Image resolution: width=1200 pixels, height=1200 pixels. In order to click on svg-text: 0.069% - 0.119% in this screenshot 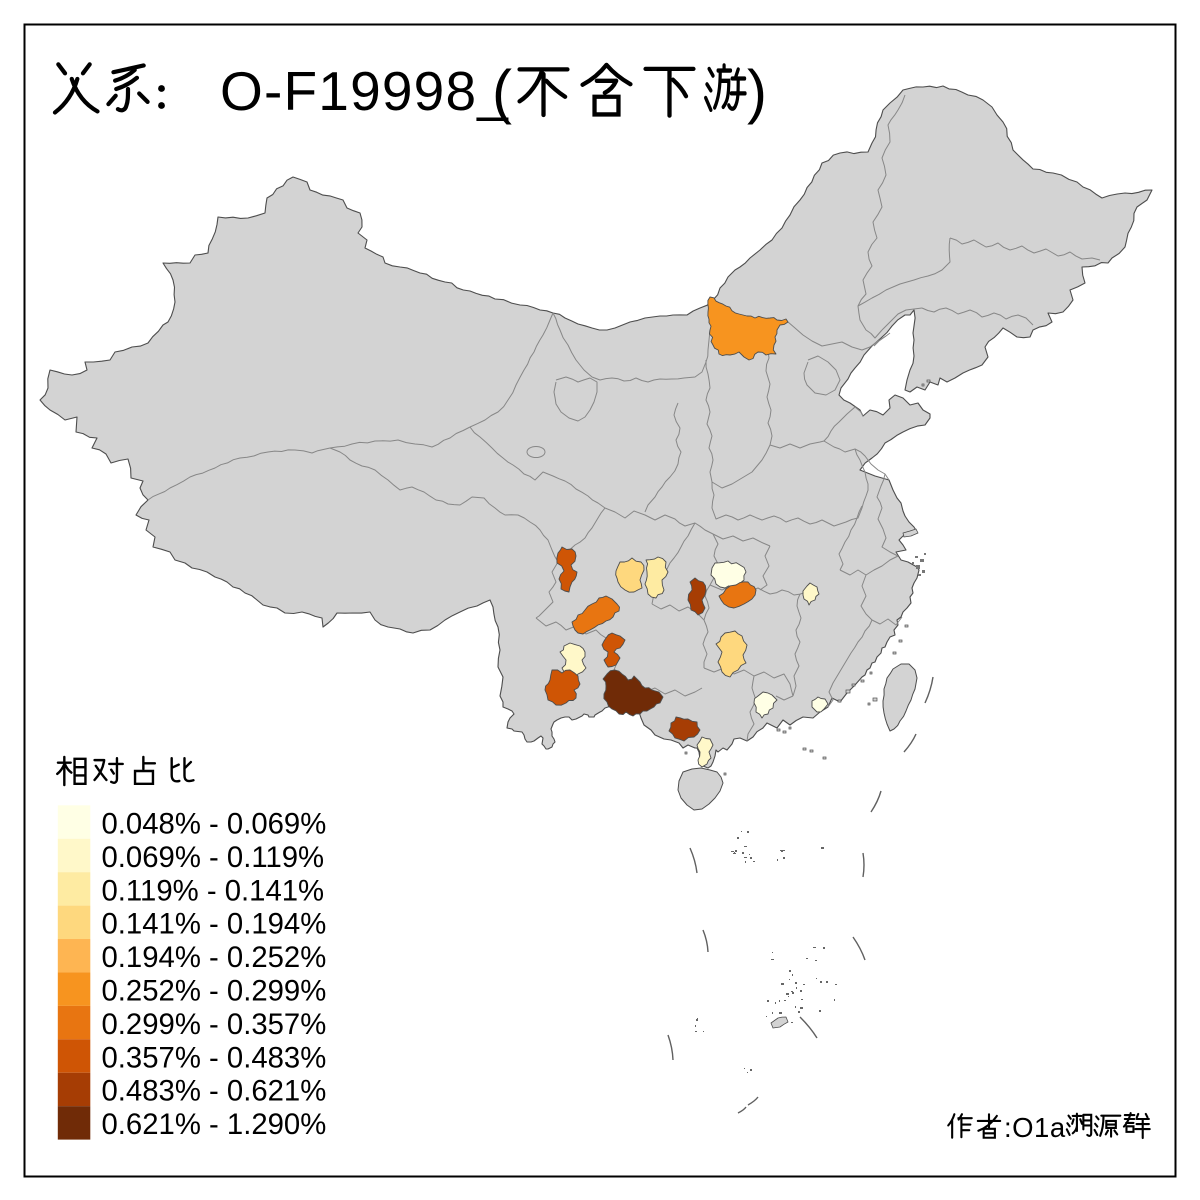, I will do `click(213, 857)`.